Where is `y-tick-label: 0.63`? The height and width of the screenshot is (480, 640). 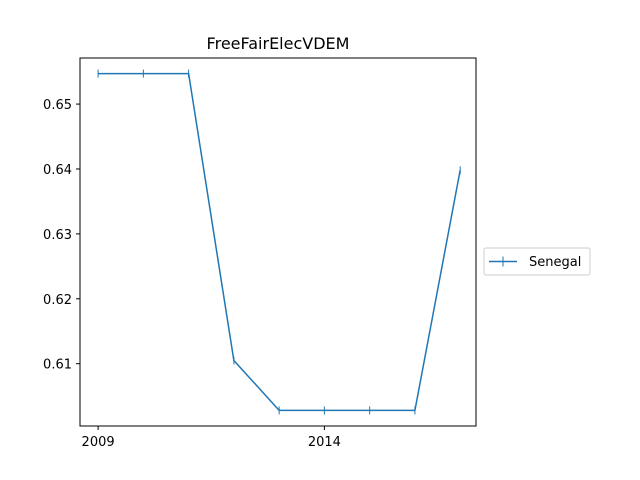
y-tick-label: 0.63 is located at coordinates (57, 235).